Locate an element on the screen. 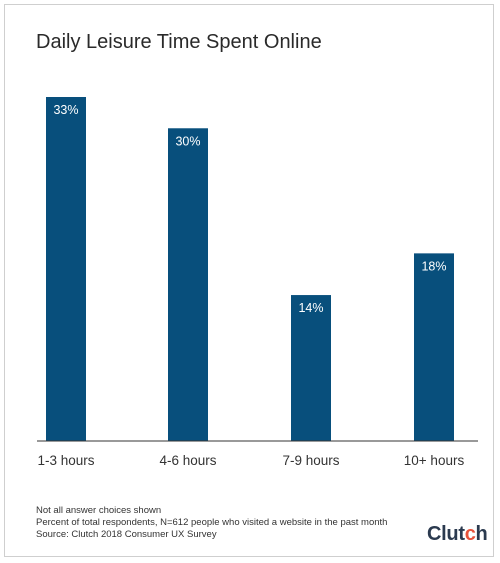 The image size is (500, 563). footnote-choices: Not all answer choices shown is located at coordinates (99, 510).